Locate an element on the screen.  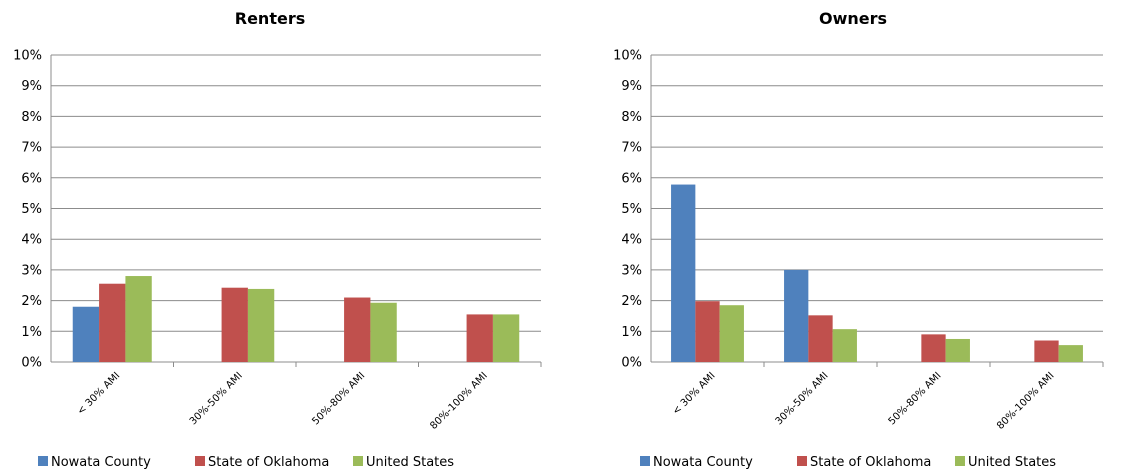
chart-title: Owners is located at coordinates (853, 18).